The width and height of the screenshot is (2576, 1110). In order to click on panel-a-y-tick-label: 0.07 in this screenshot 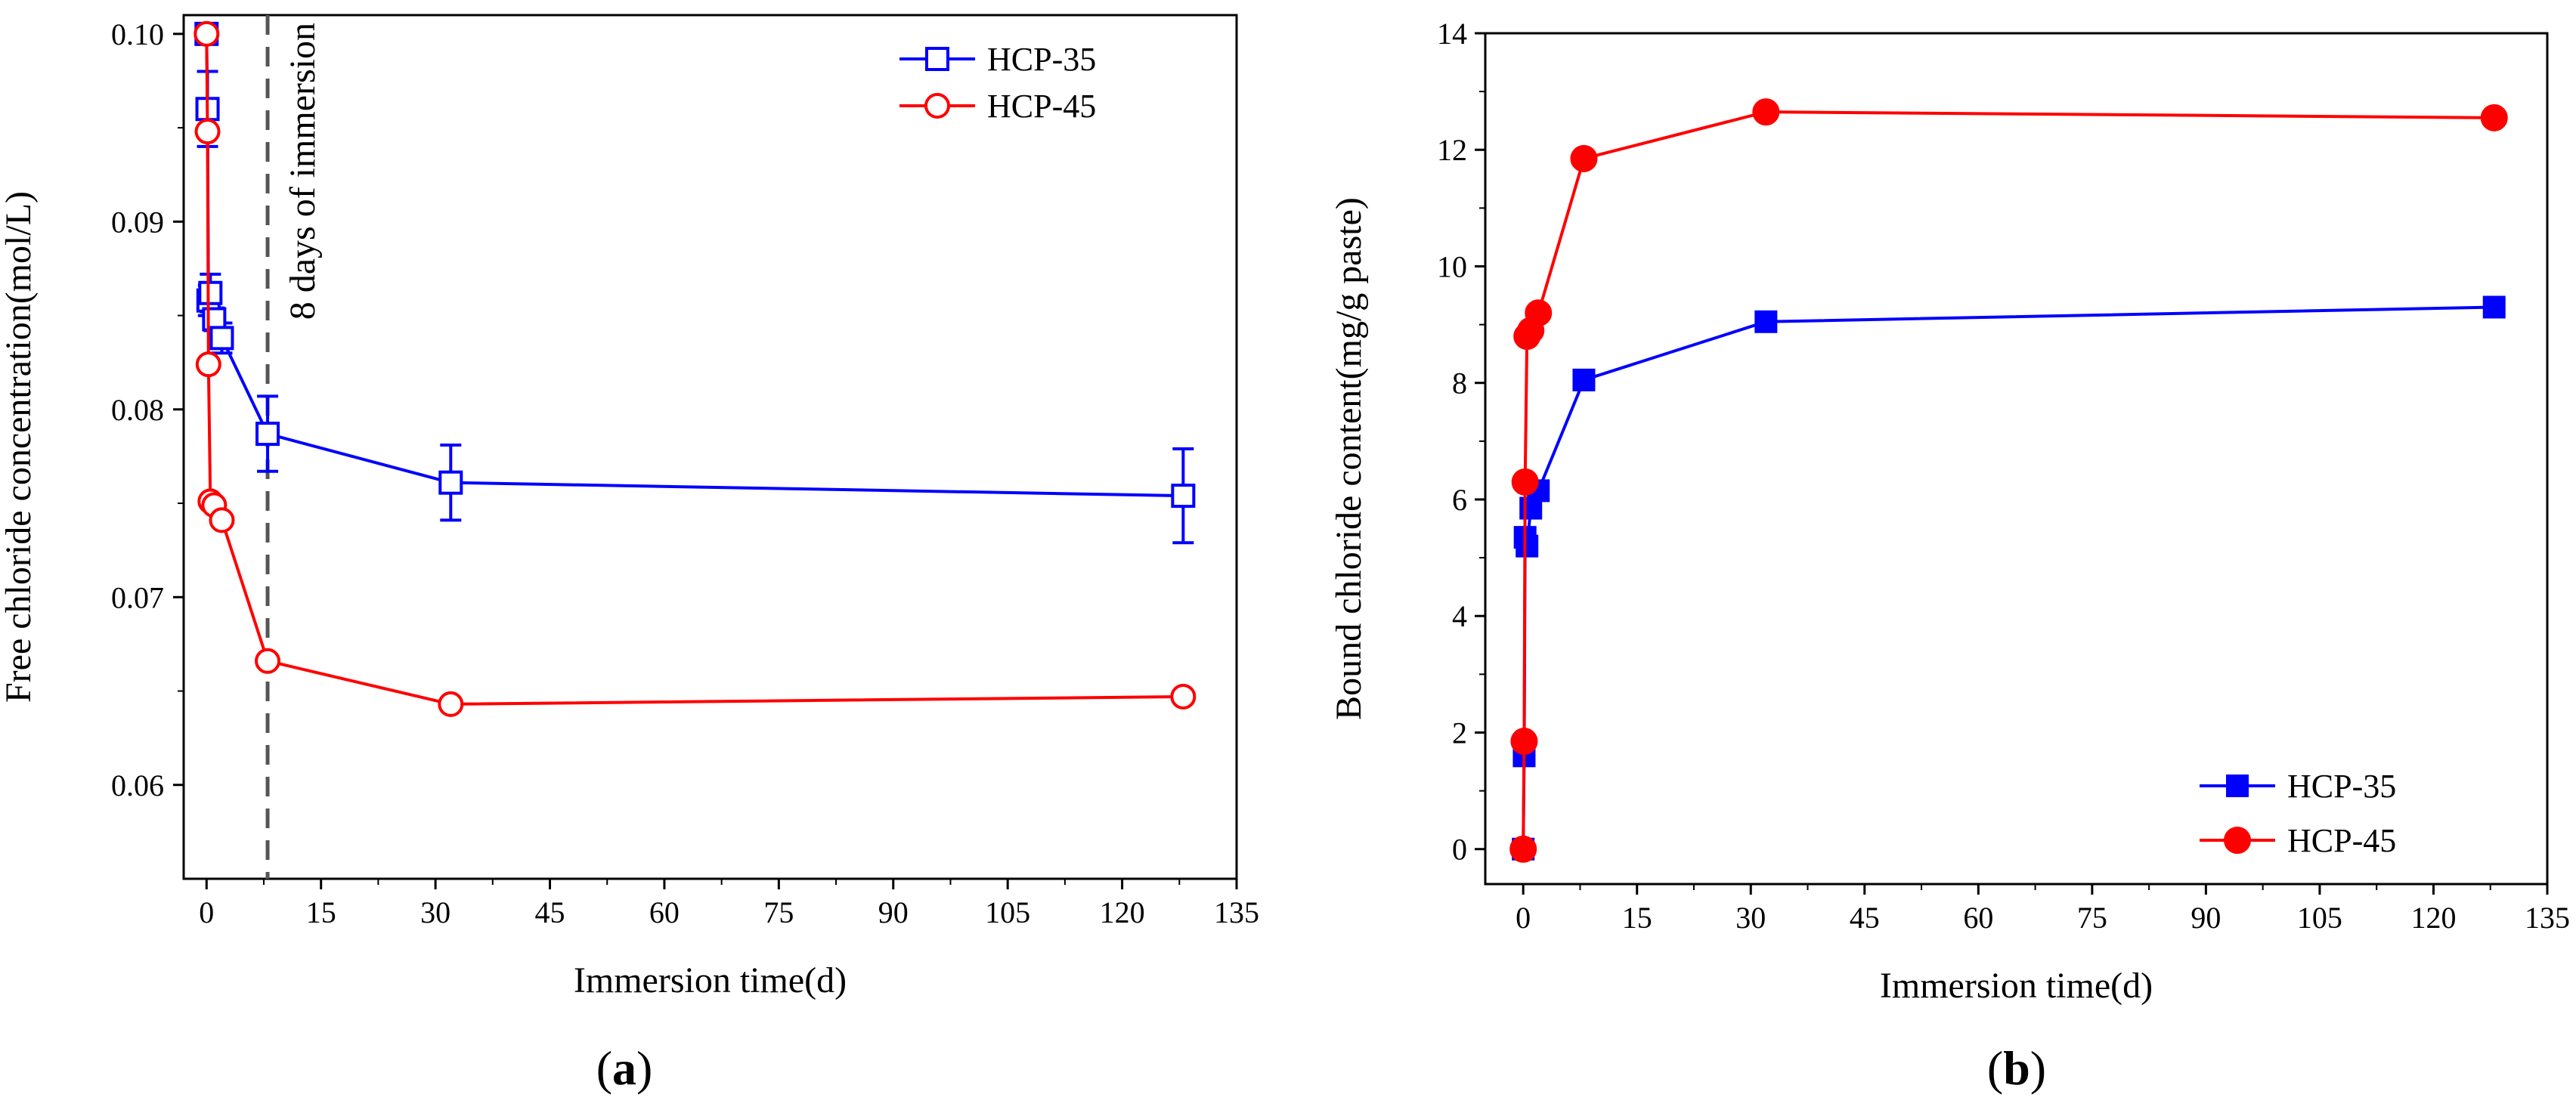, I will do `click(137, 597)`.